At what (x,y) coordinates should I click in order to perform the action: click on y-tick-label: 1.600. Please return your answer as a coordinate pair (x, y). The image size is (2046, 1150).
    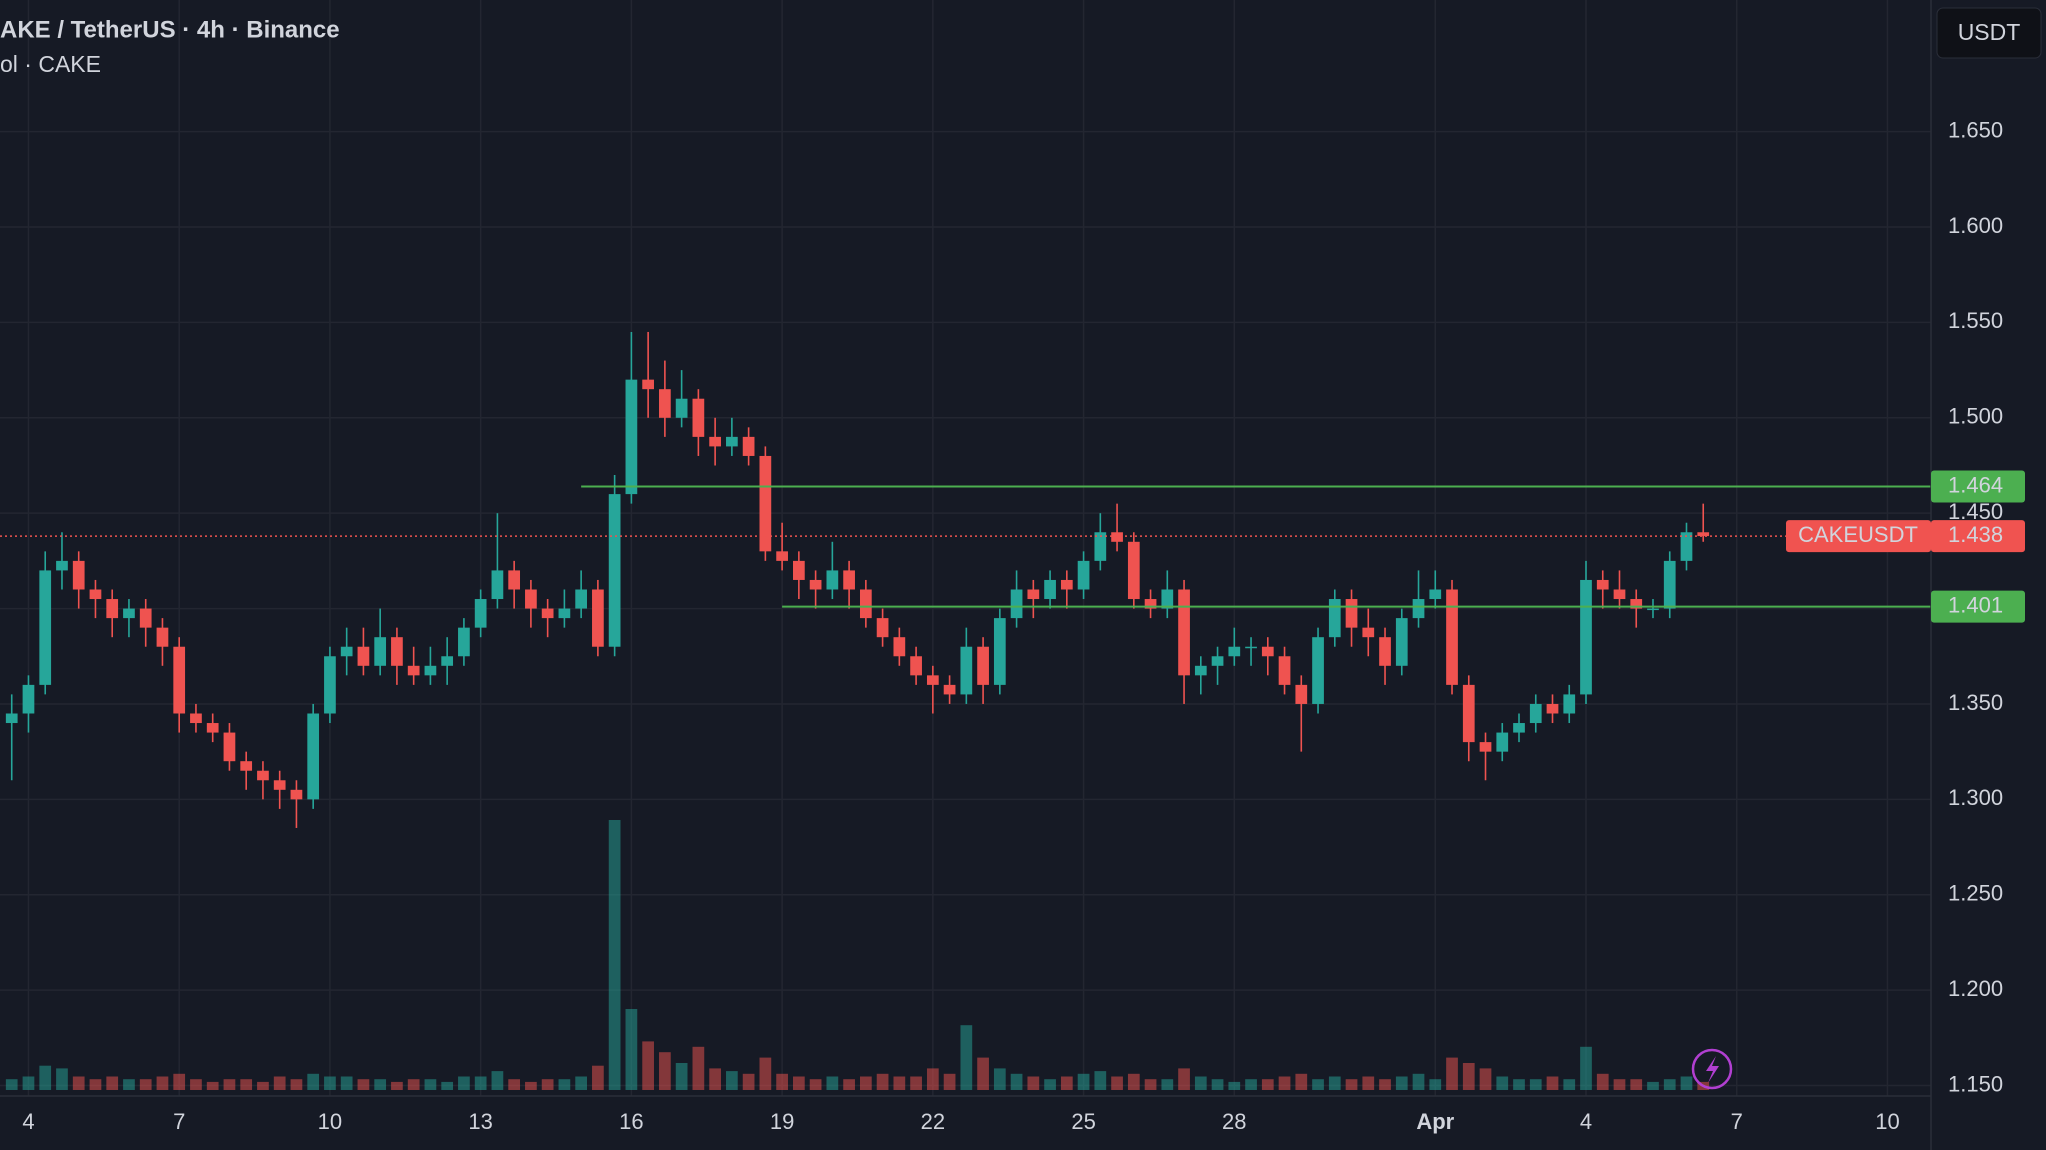
    Looking at the image, I should click on (1975, 225).